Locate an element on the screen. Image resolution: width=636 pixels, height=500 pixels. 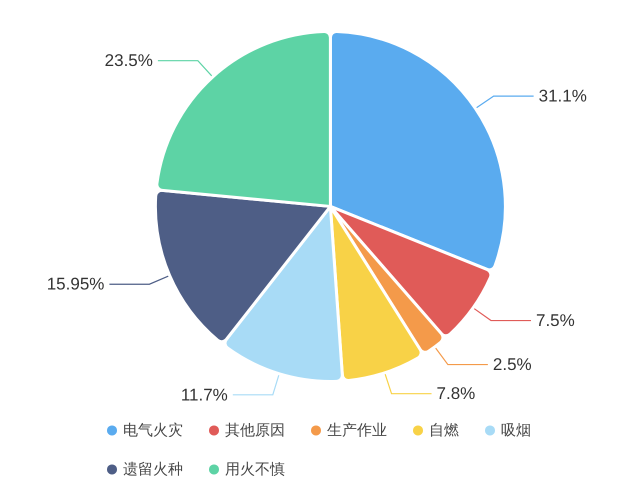
data-label: 31.1% is located at coordinates (562, 96).